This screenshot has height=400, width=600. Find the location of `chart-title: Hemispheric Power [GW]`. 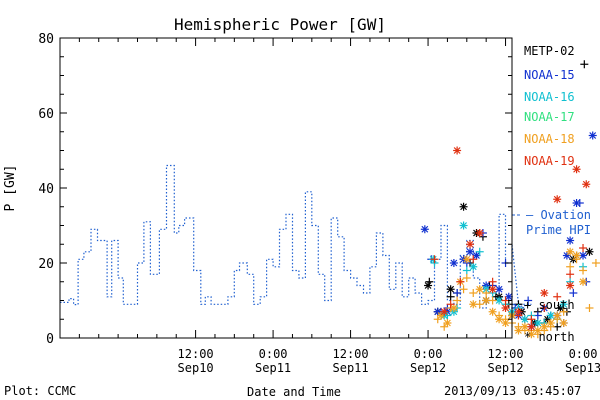

chart-title: Hemispheric Power [GW] is located at coordinates (280, 24).